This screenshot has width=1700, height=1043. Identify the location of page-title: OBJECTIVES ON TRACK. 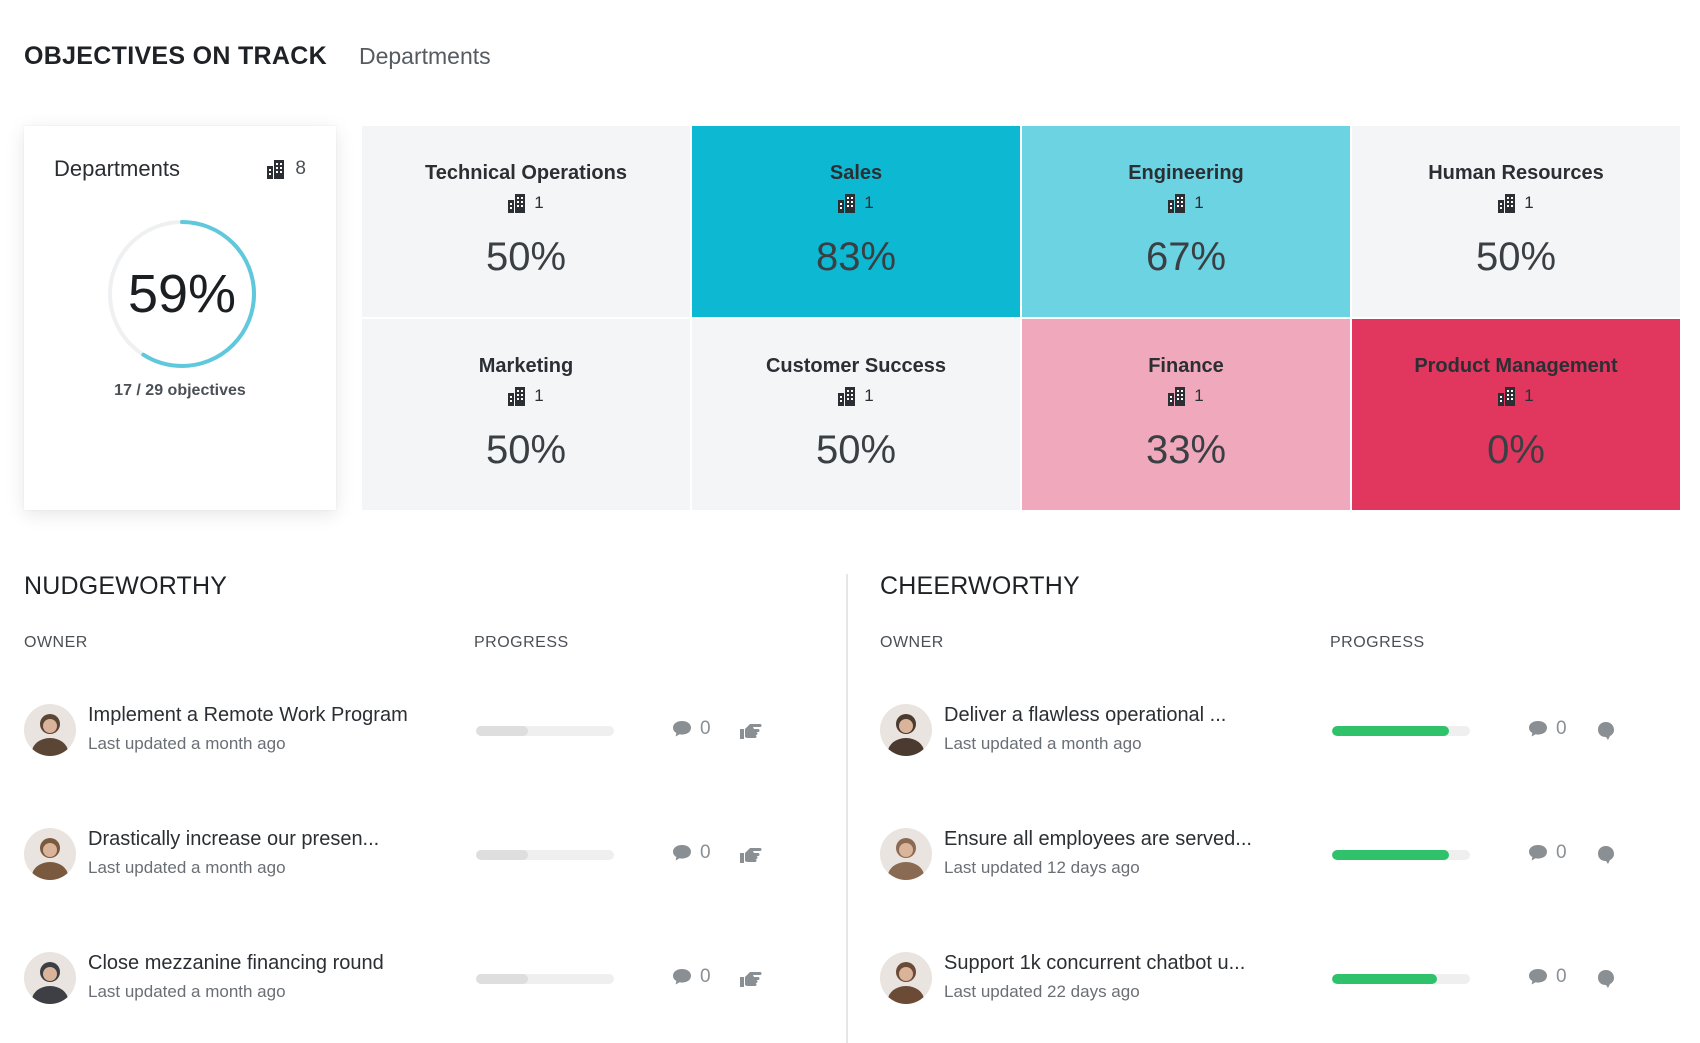
(175, 56).